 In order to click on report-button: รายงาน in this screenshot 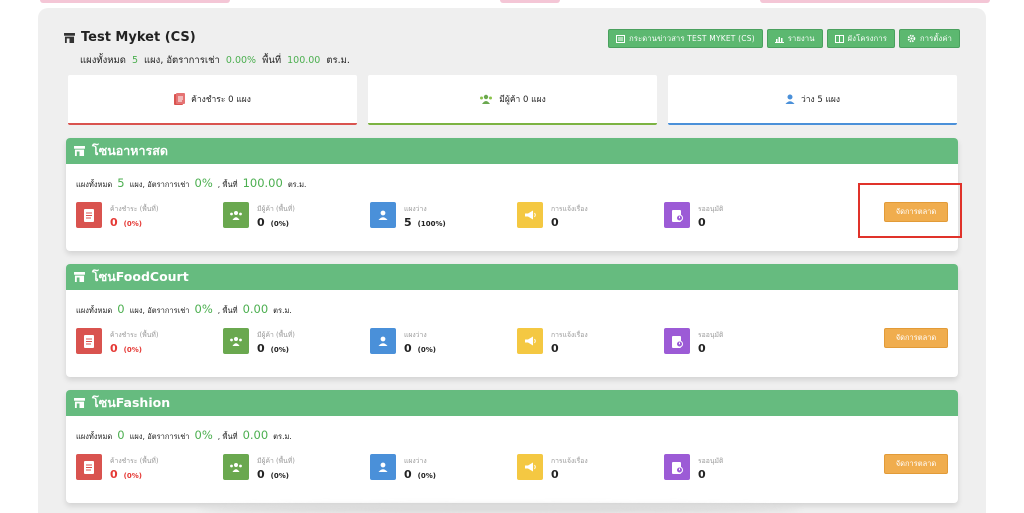, I will do `click(794, 38)`.